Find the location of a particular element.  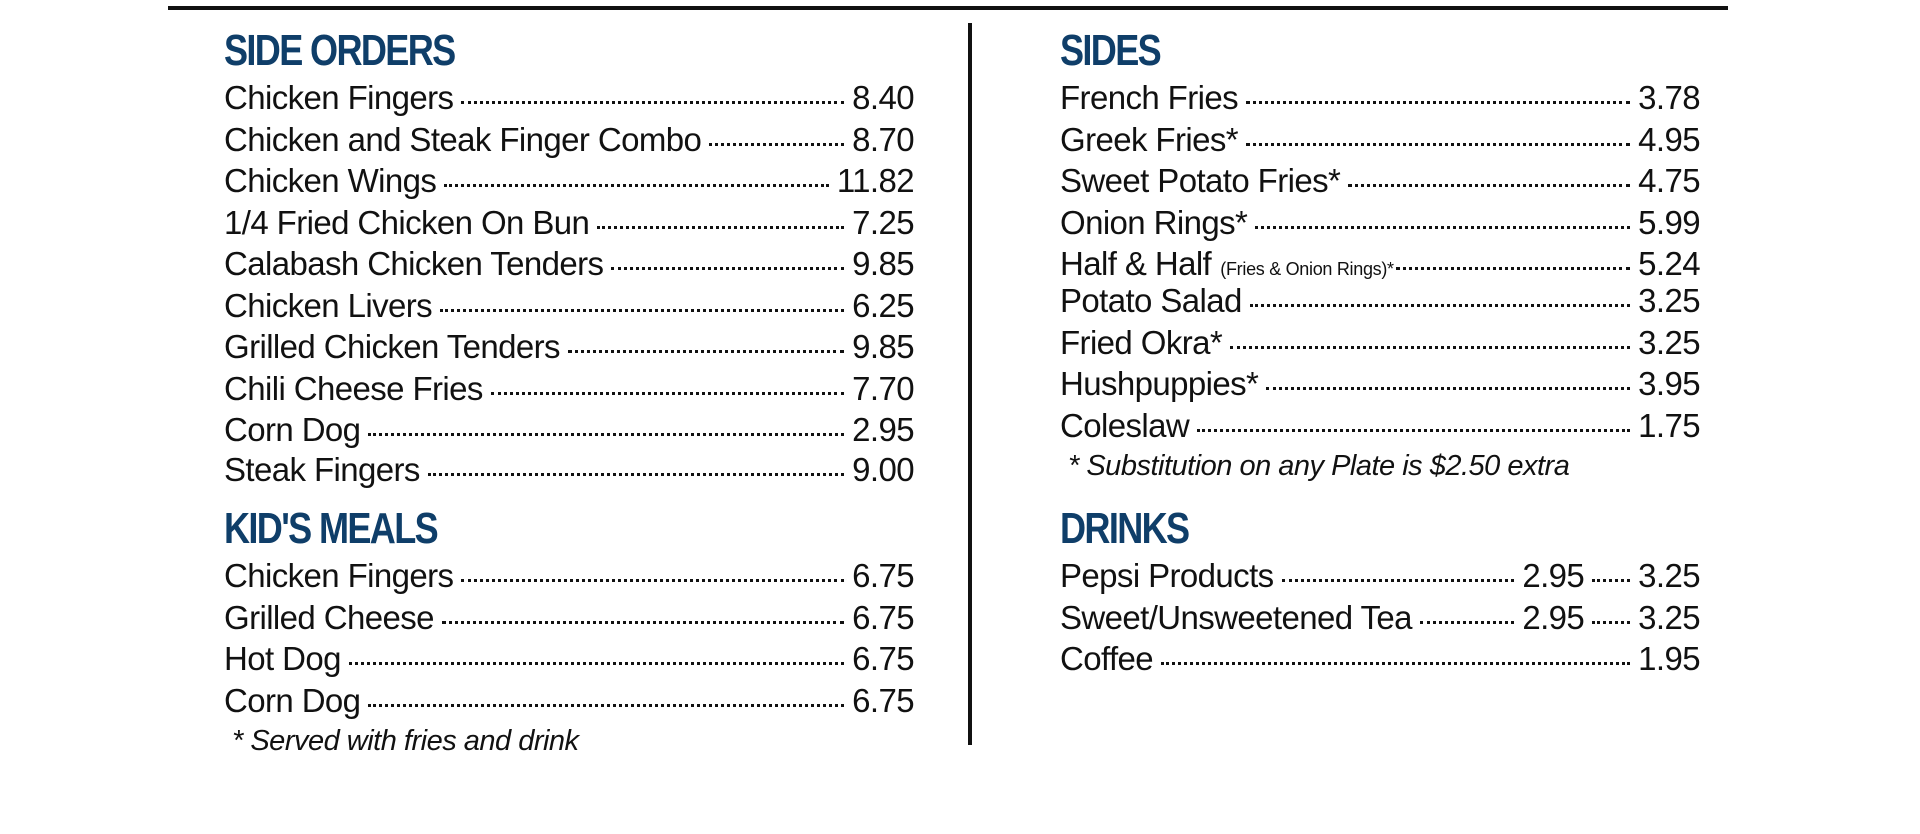

menu-item: Hot Dog 6.75 is located at coordinates (569, 659).